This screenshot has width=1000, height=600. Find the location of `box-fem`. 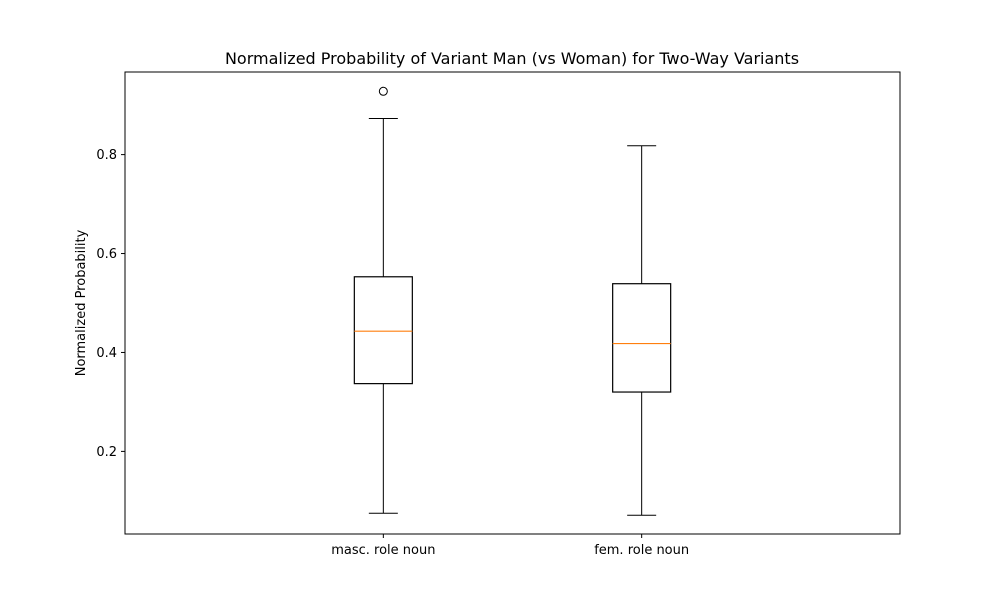

box-fem is located at coordinates (642, 330).